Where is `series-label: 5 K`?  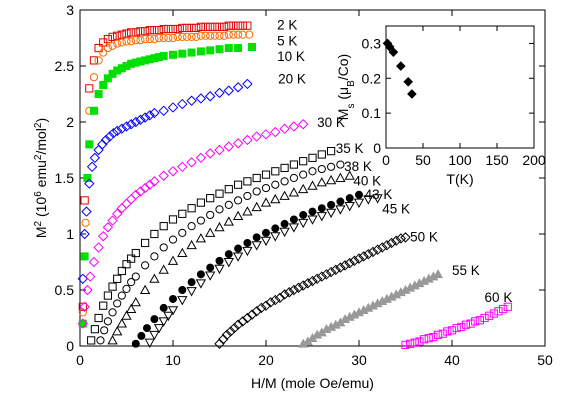
series-label: 5 K is located at coordinates (287, 40).